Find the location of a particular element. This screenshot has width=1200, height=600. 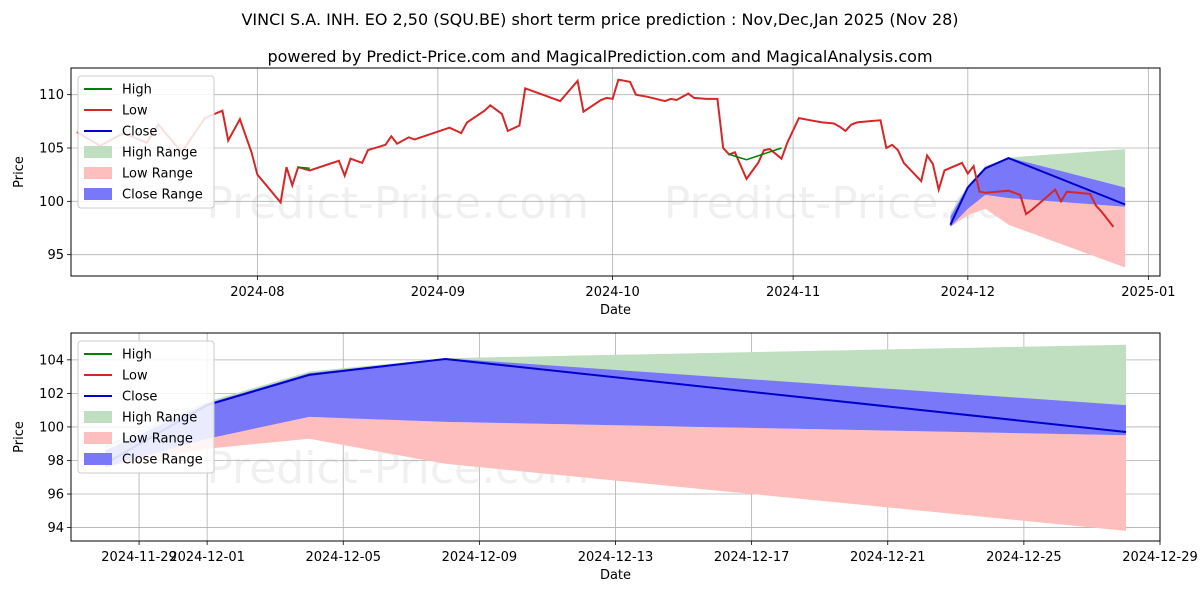

y-tick-label: 95 is located at coordinates (55, 255).